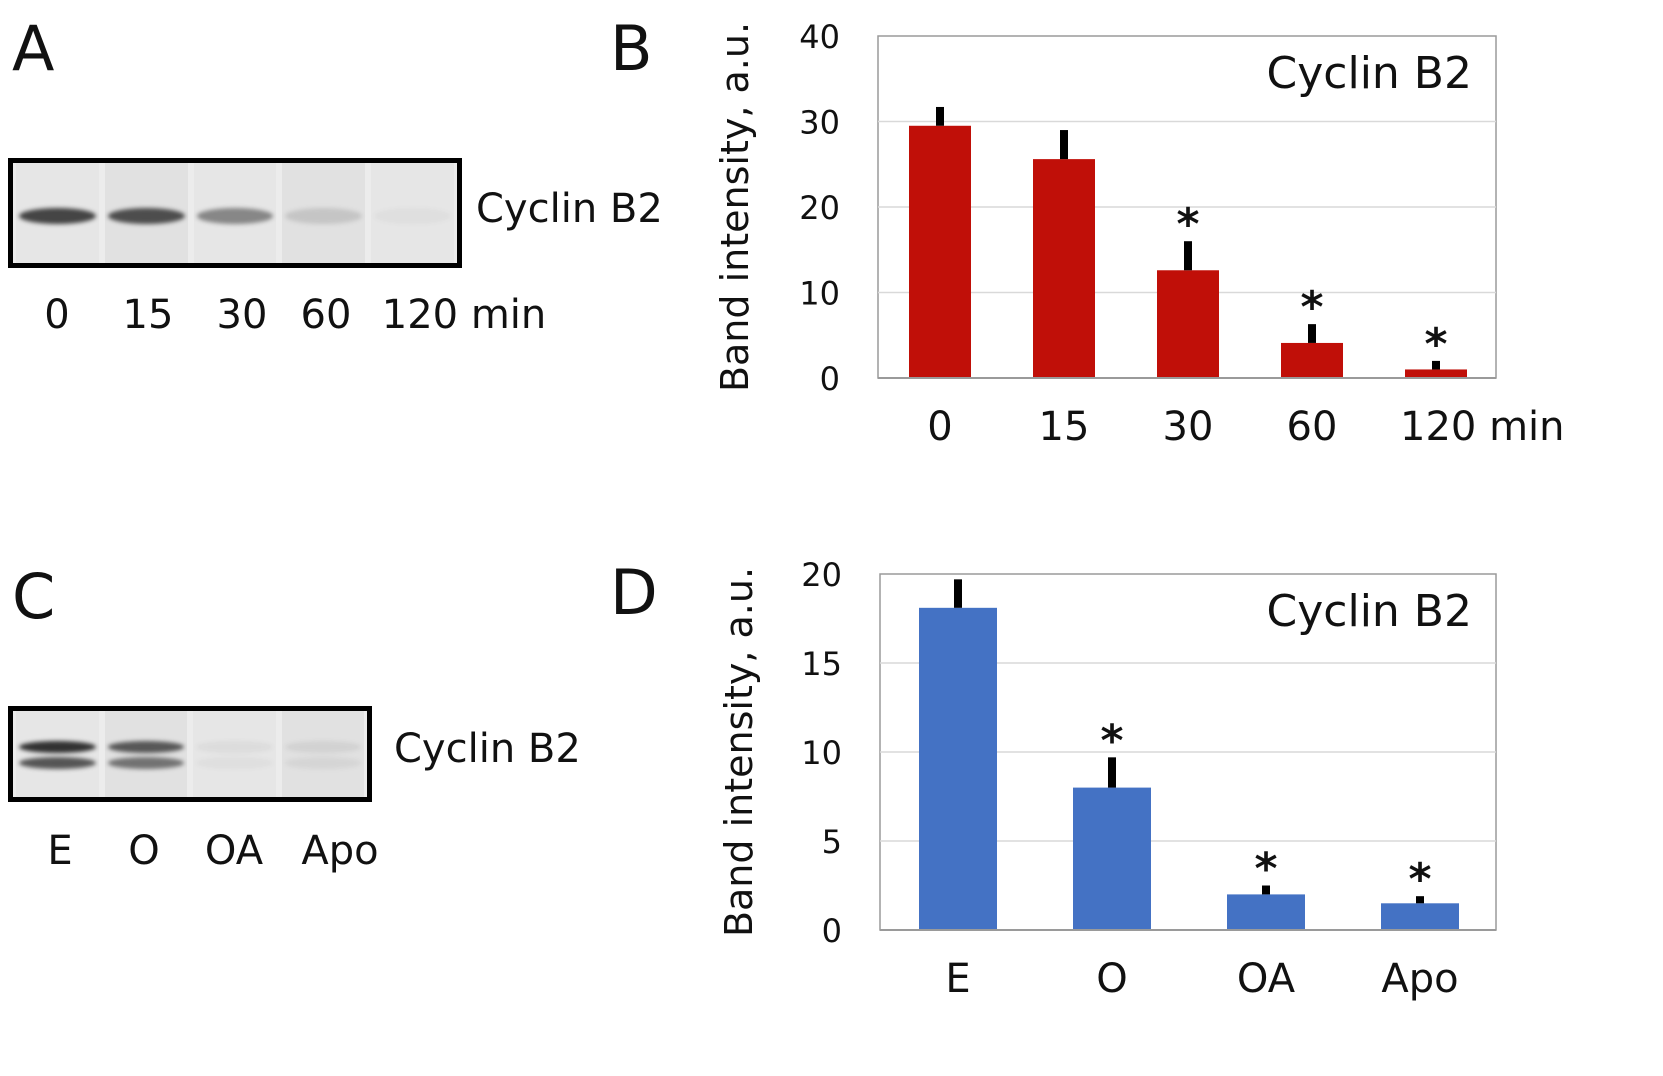 This screenshot has width=1663, height=1076. Describe the element at coordinates (819, 123) in the screenshot. I see `y-tick-label: 30` at that location.